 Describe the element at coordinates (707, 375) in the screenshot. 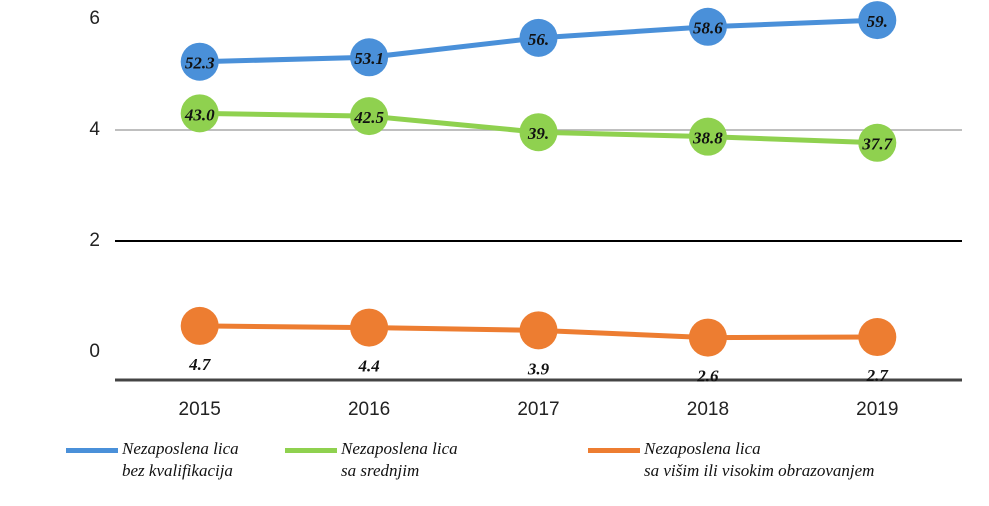

I see `data-label: 2.6` at that location.